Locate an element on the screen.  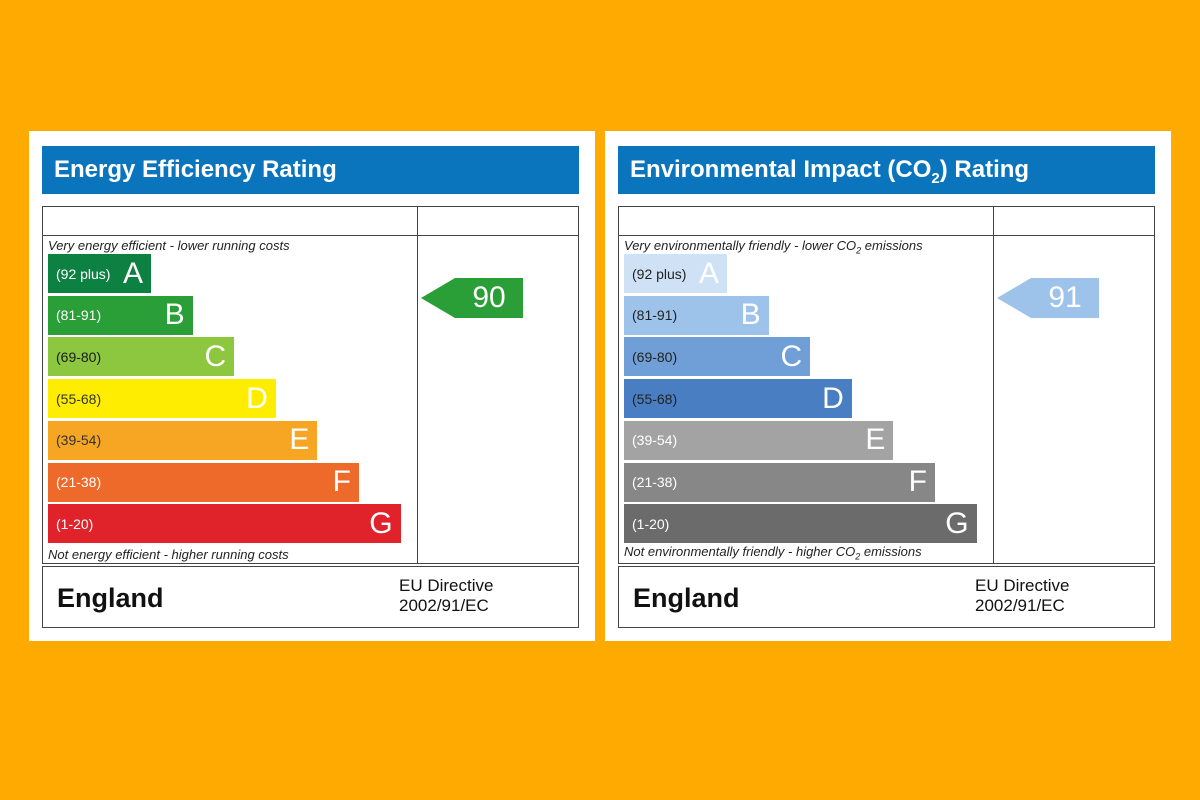
current-rating-marker: 91 is located at coordinates (1048, 297).